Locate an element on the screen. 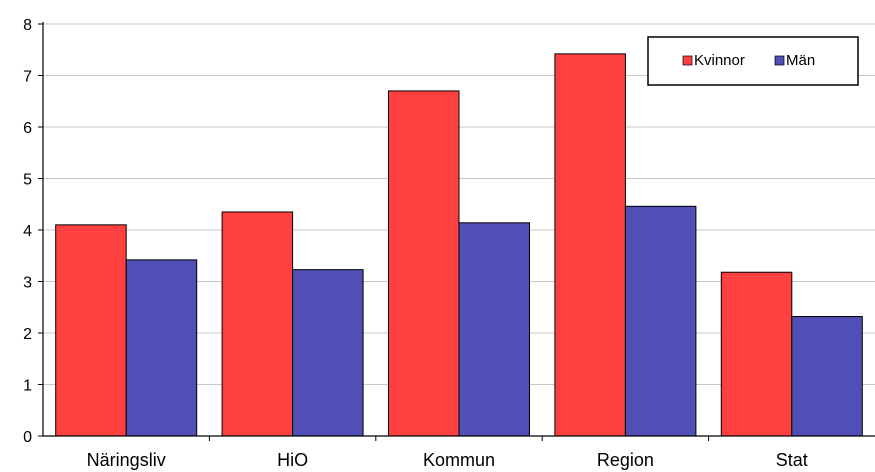 The image size is (875, 472). y-tick-label: 6 is located at coordinates (27, 128).